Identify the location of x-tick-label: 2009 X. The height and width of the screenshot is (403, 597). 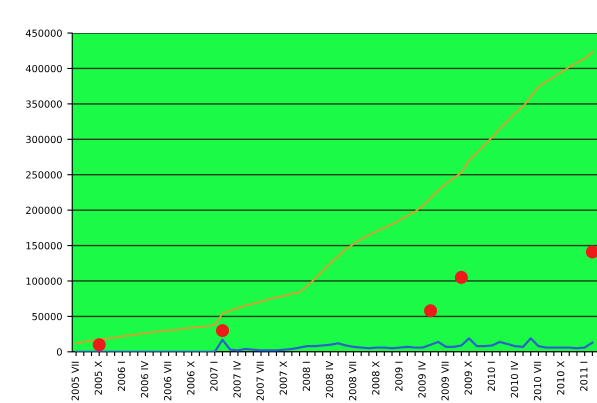
(468, 378).